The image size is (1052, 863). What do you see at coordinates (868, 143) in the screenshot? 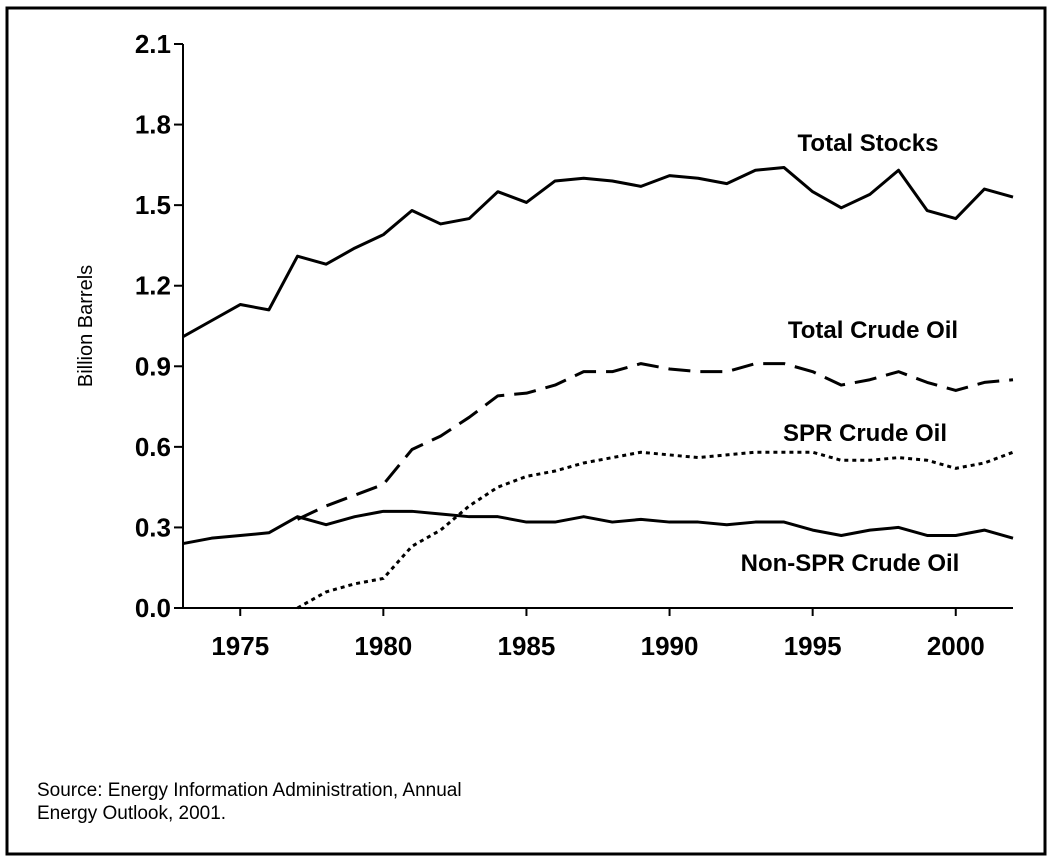
I see `series-label: Total Stocks` at bounding box center [868, 143].